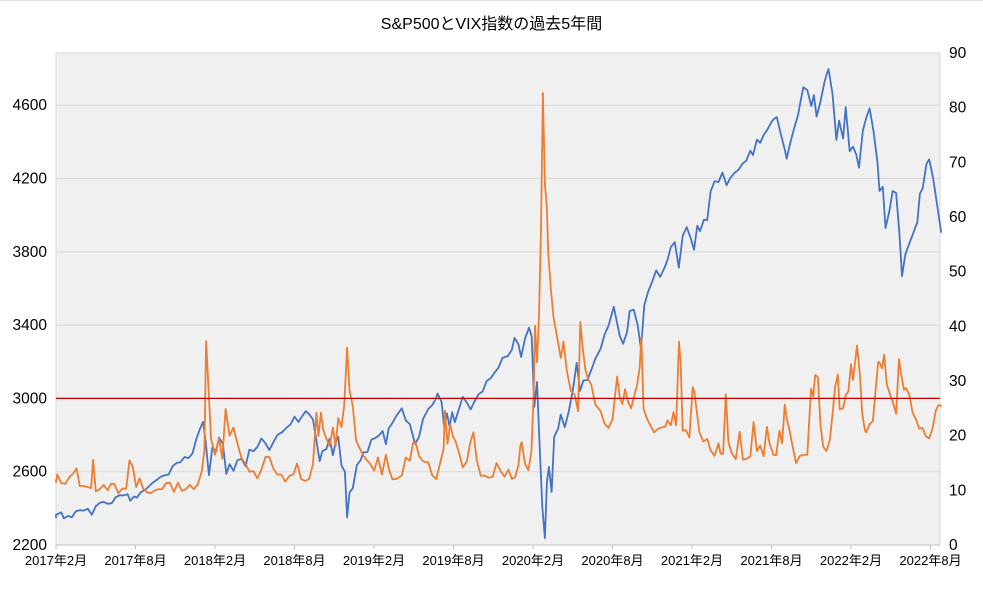  What do you see at coordinates (453, 560) in the screenshot?
I see `x-axis-label: 2019年8月` at bounding box center [453, 560].